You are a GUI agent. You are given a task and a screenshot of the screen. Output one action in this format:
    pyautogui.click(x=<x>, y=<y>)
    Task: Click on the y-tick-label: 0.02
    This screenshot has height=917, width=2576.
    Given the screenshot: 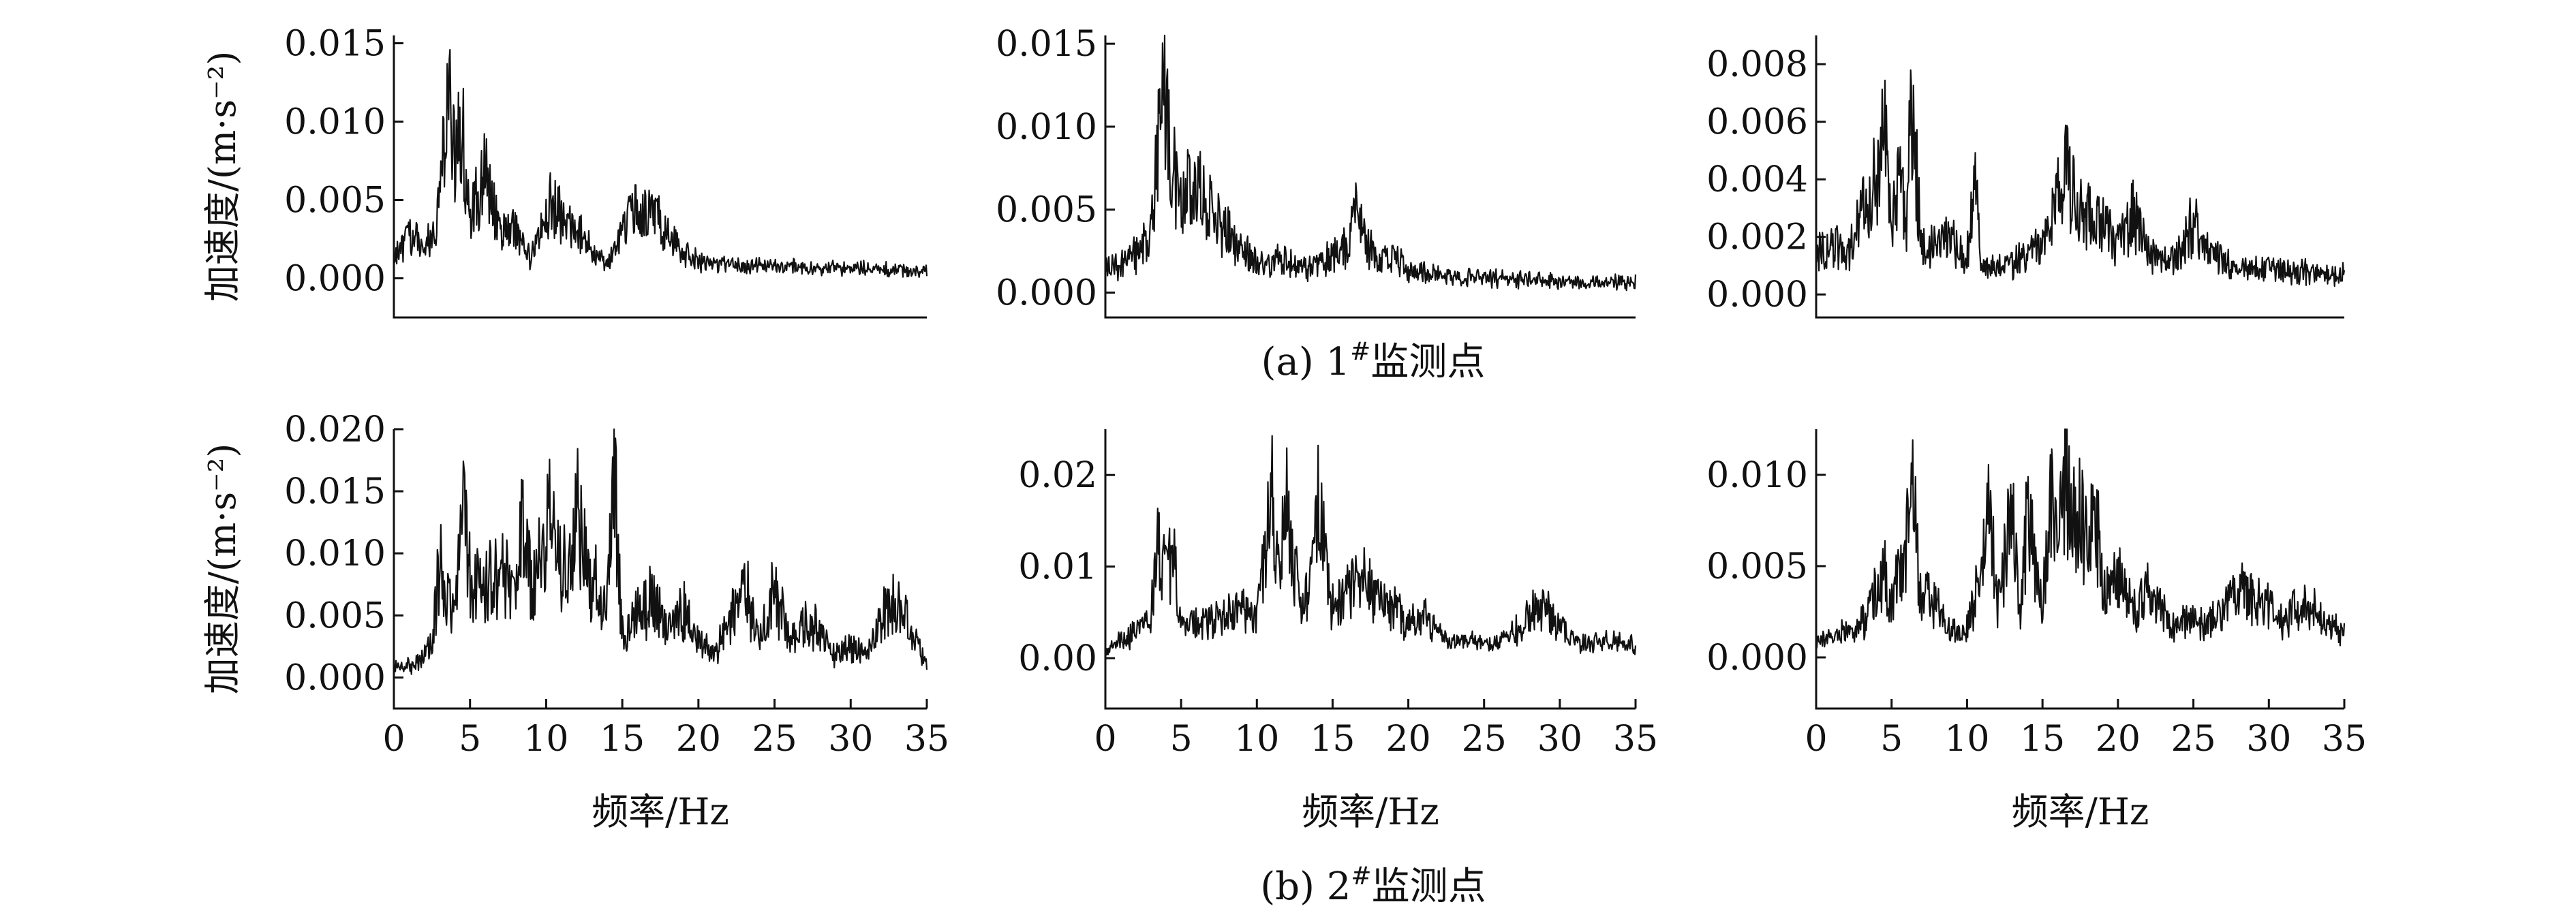 What is the action you would take?
    pyautogui.click(x=1057, y=476)
    